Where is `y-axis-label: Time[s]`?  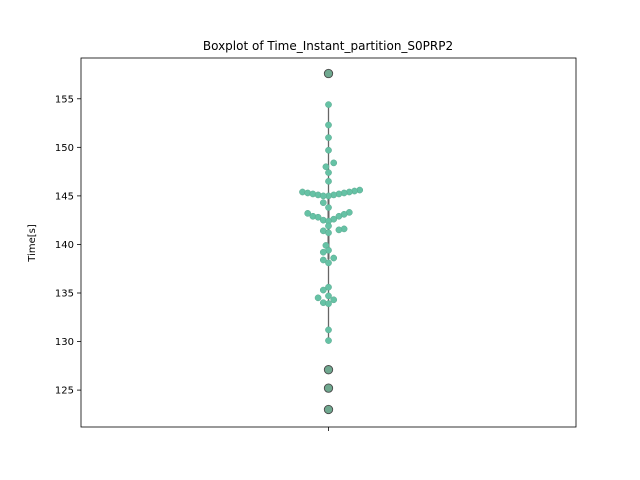
y-axis-label: Time[s] is located at coordinates (32, 243).